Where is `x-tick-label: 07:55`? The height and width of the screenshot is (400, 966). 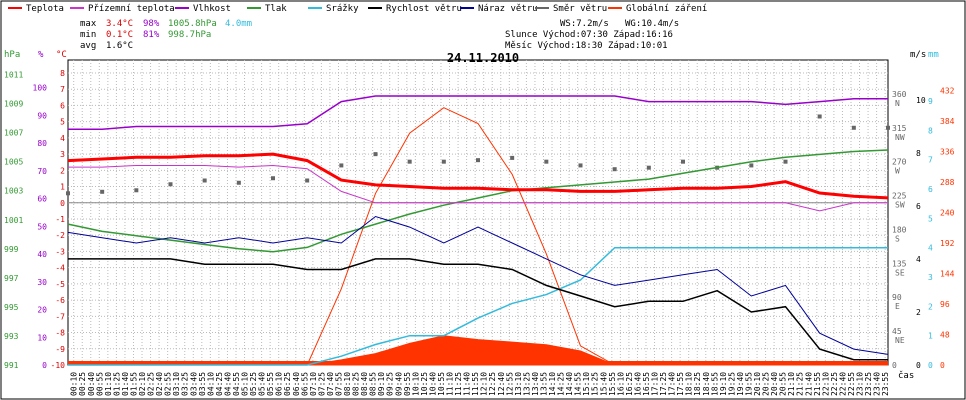
x-tick-label: 07:55 is located at coordinates (338, 384).